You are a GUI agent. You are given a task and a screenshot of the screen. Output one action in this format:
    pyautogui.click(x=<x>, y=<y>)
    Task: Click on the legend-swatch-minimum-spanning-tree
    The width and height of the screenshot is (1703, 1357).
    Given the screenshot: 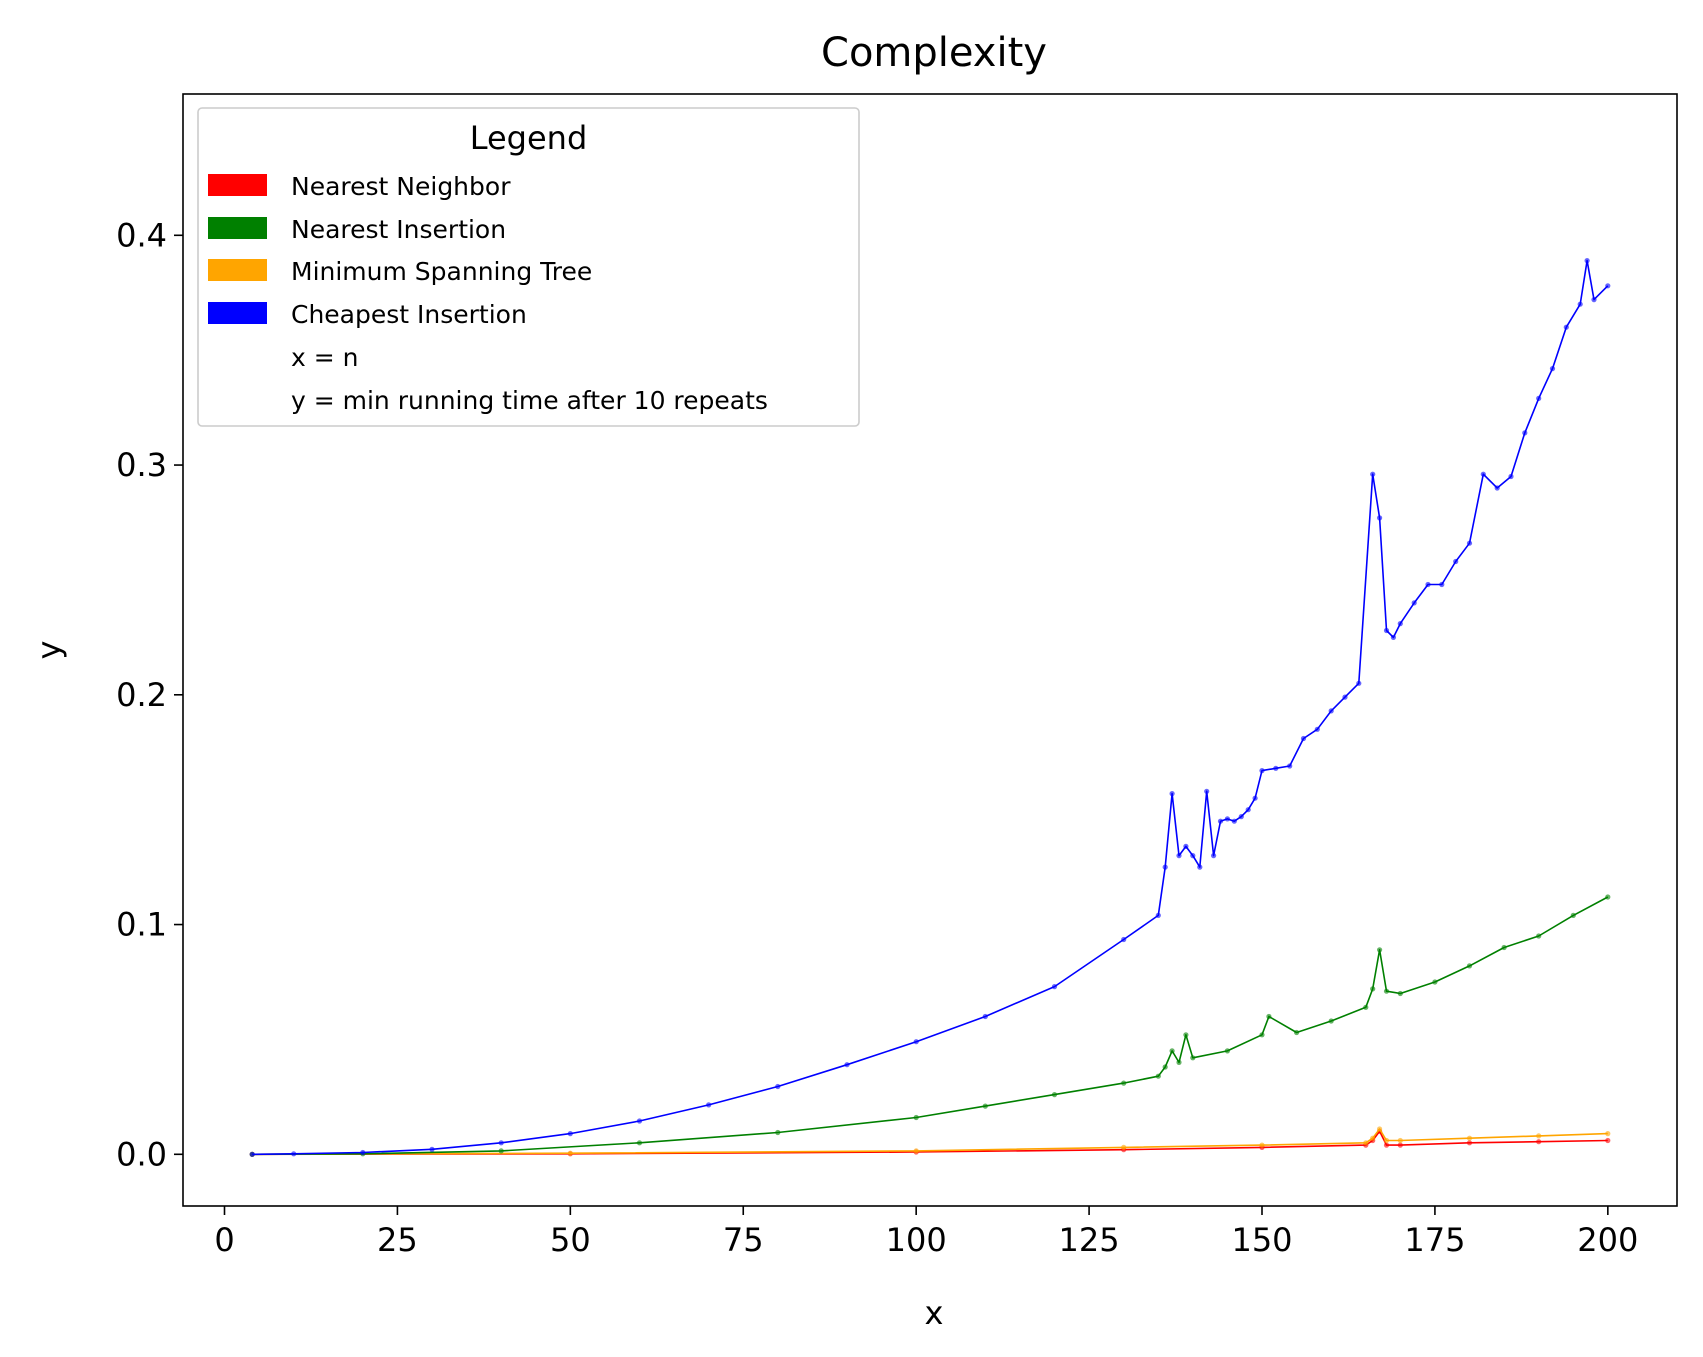 What is the action you would take?
    pyautogui.click(x=237, y=270)
    